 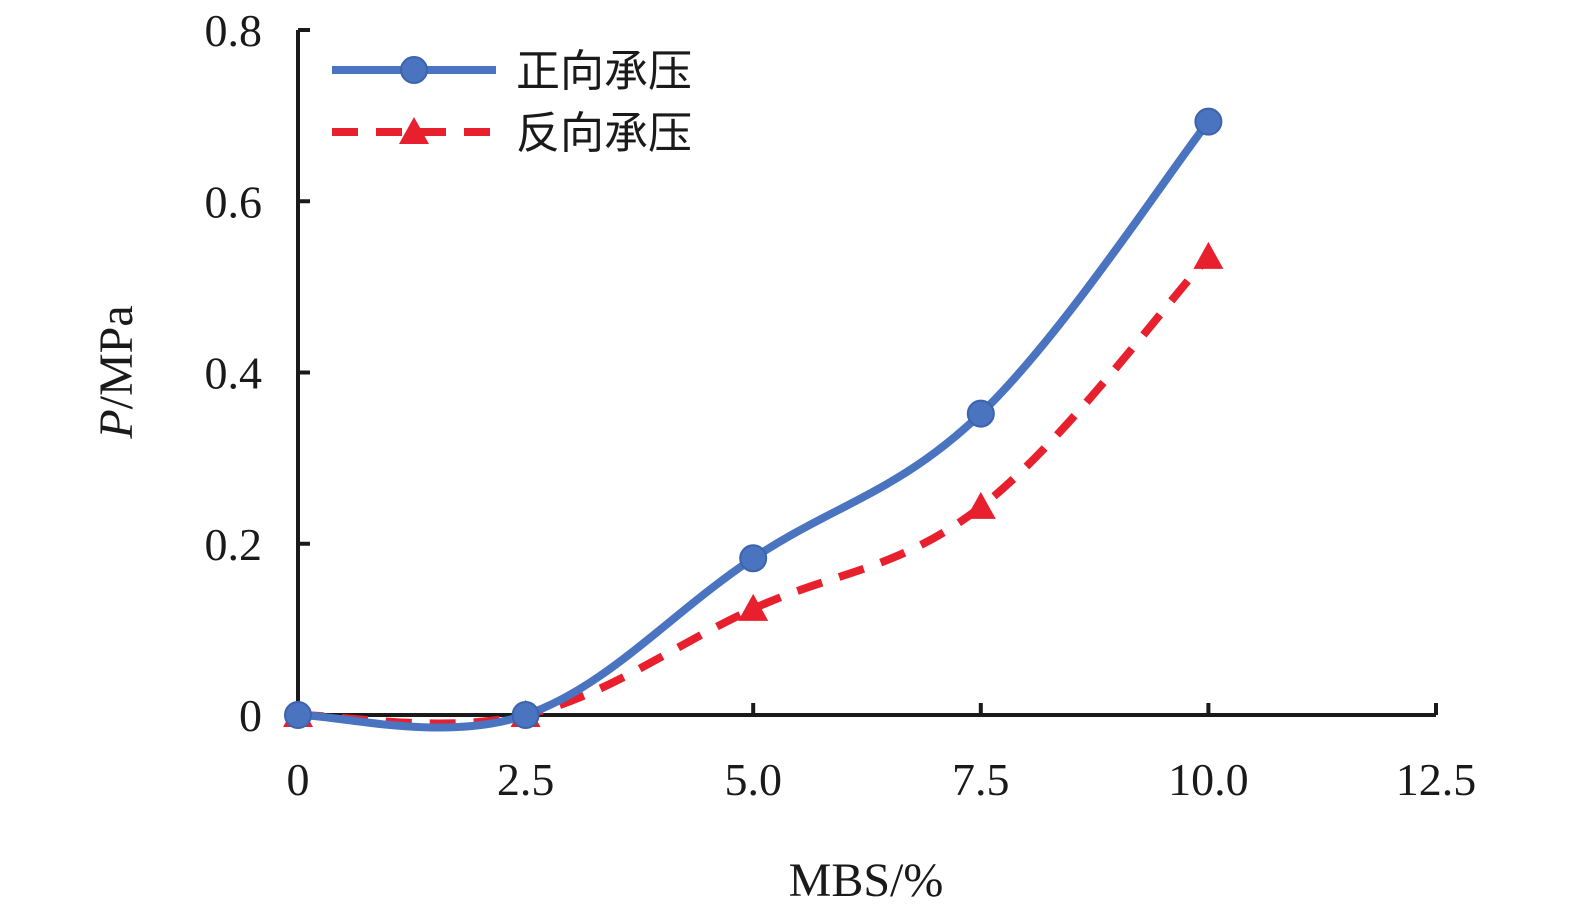 What do you see at coordinates (512, 133) in the screenshot?
I see `legend-item-1: 反向承压` at bounding box center [512, 133].